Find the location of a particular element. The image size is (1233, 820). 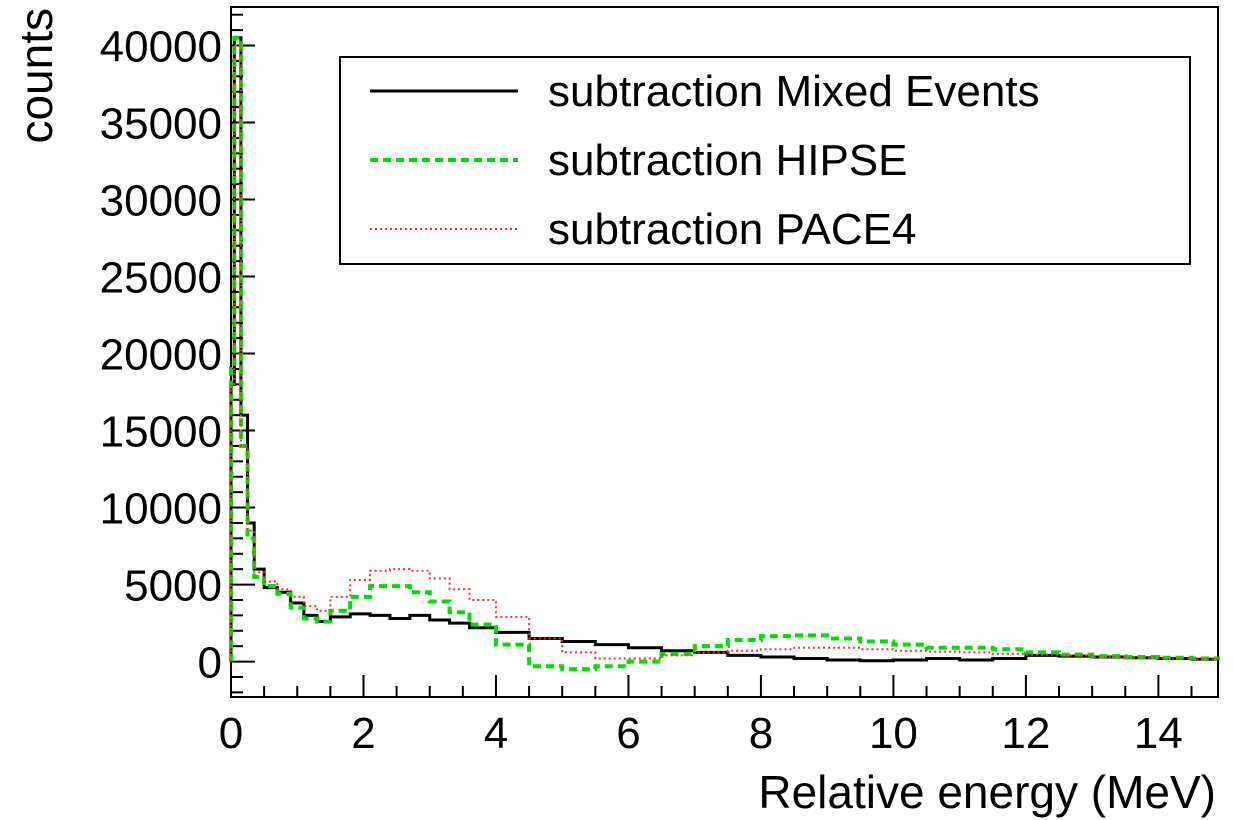

x-axis-title: Relative energy (MeV) is located at coordinates (987, 792).